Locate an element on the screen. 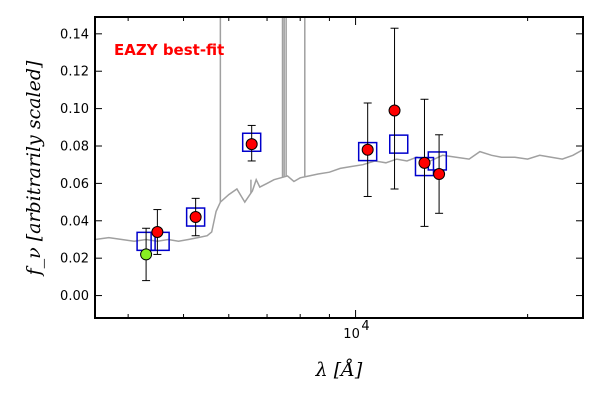 The height and width of the screenshot is (400, 600). y-tick-label: 0.08 is located at coordinates (74, 147).